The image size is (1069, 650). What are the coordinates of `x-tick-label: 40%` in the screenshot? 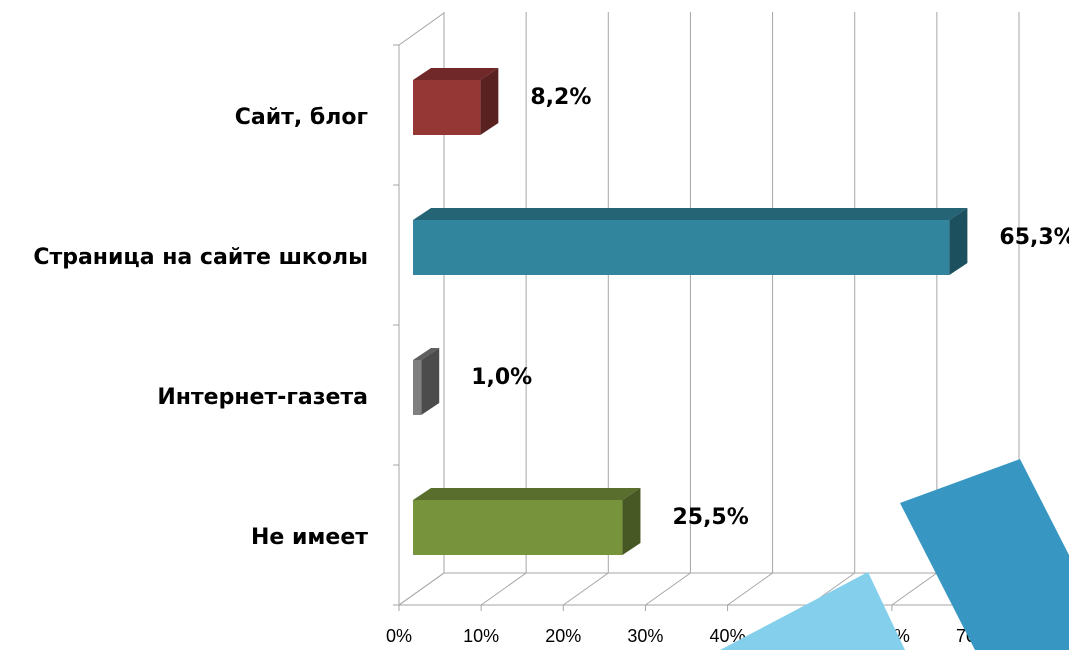 It's located at (728, 636).